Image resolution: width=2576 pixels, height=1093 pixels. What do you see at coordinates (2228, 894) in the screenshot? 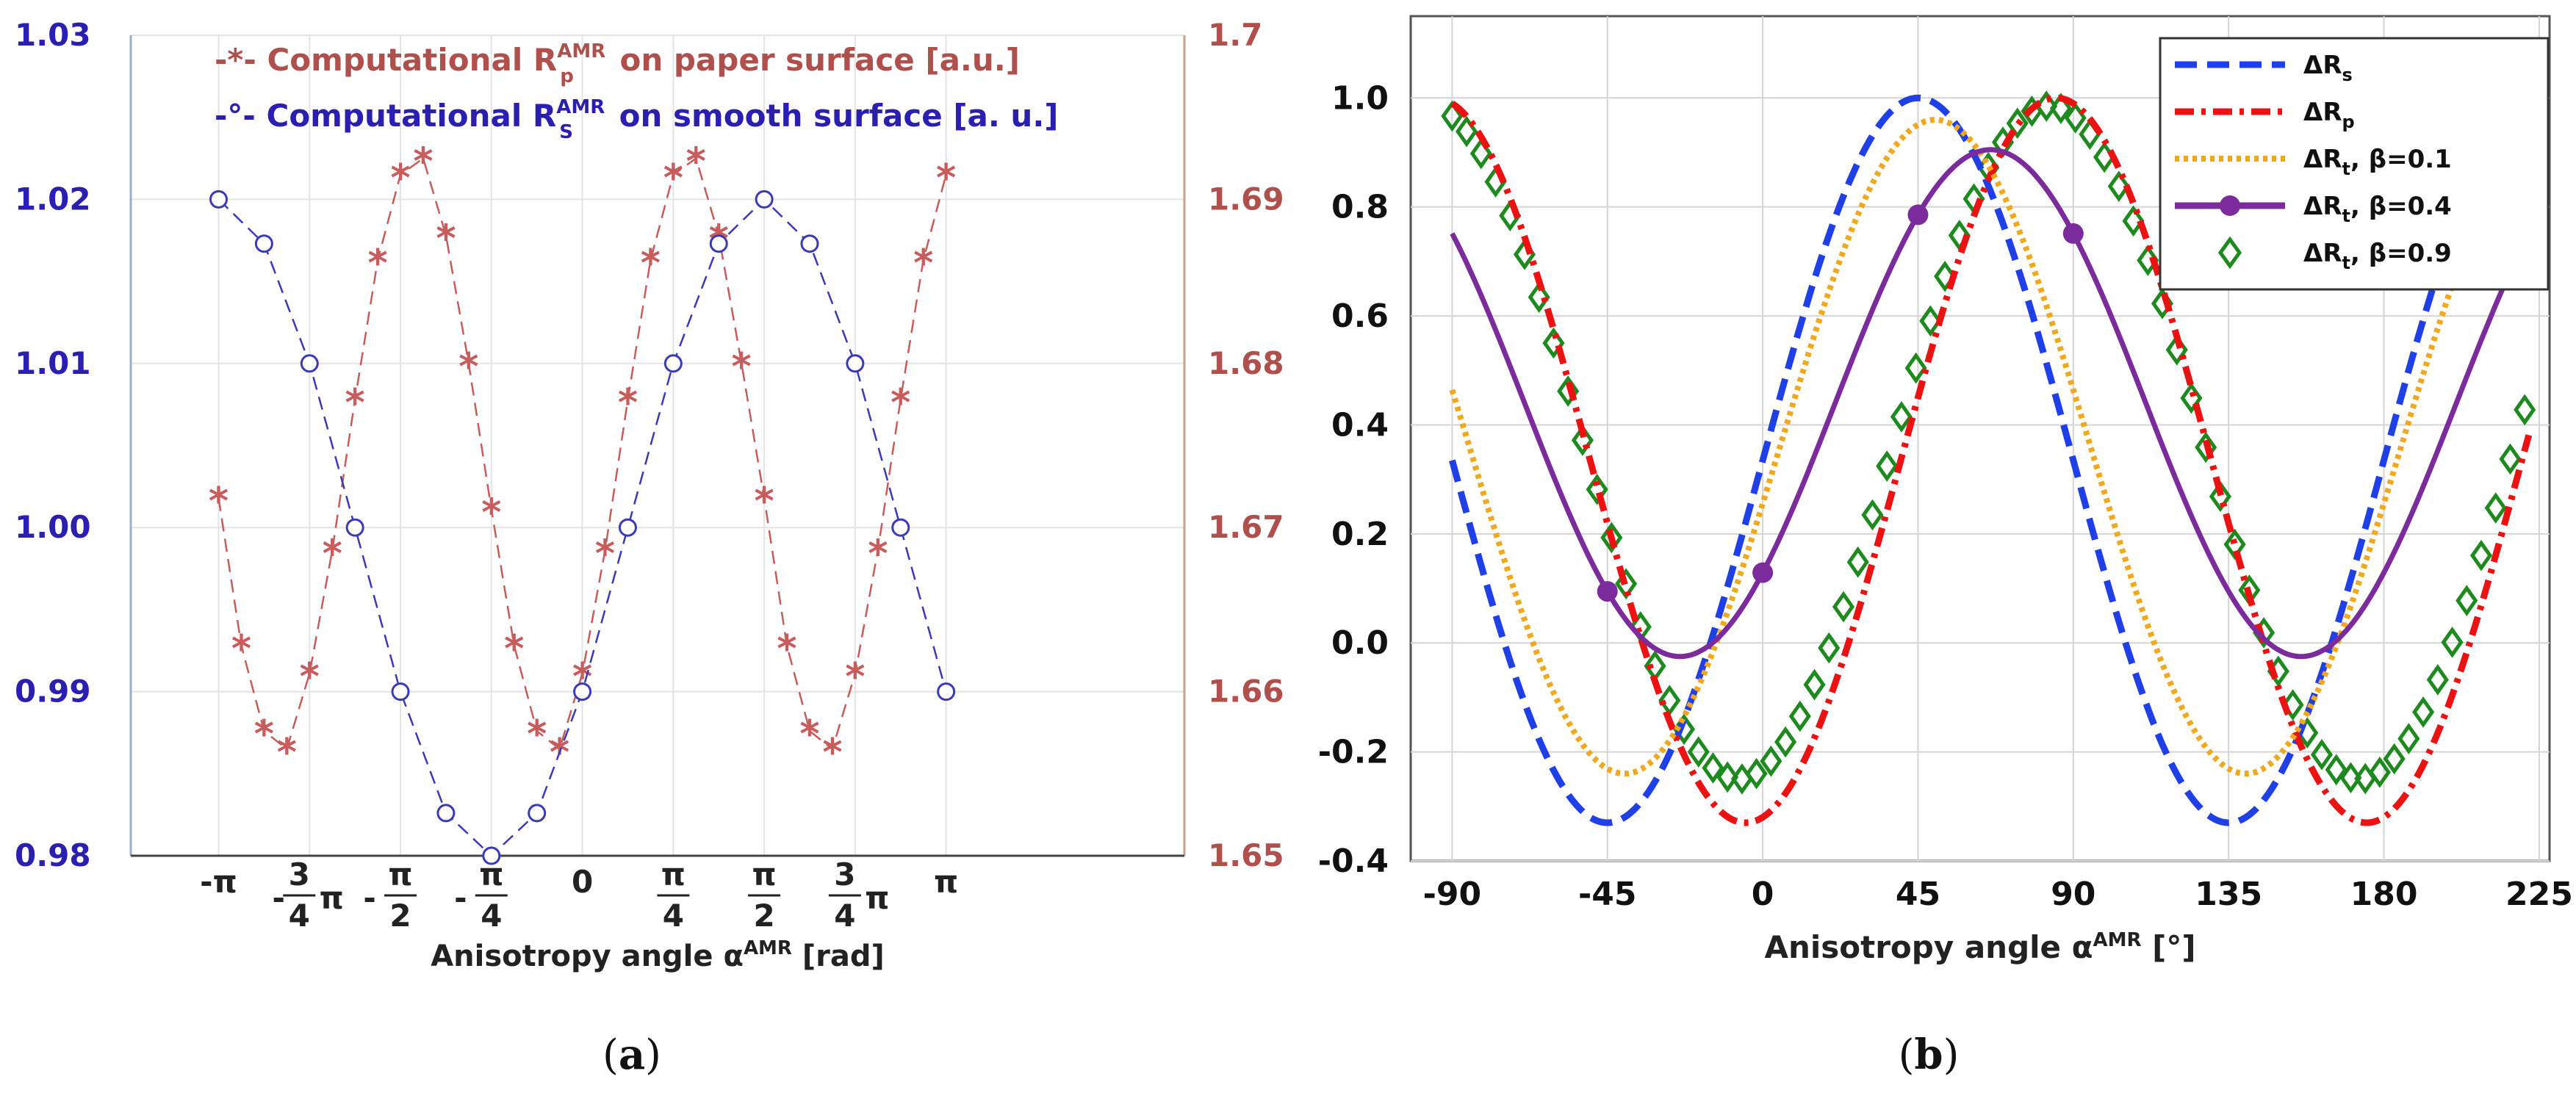
I see `x-tick-label-b: 135` at bounding box center [2228, 894].